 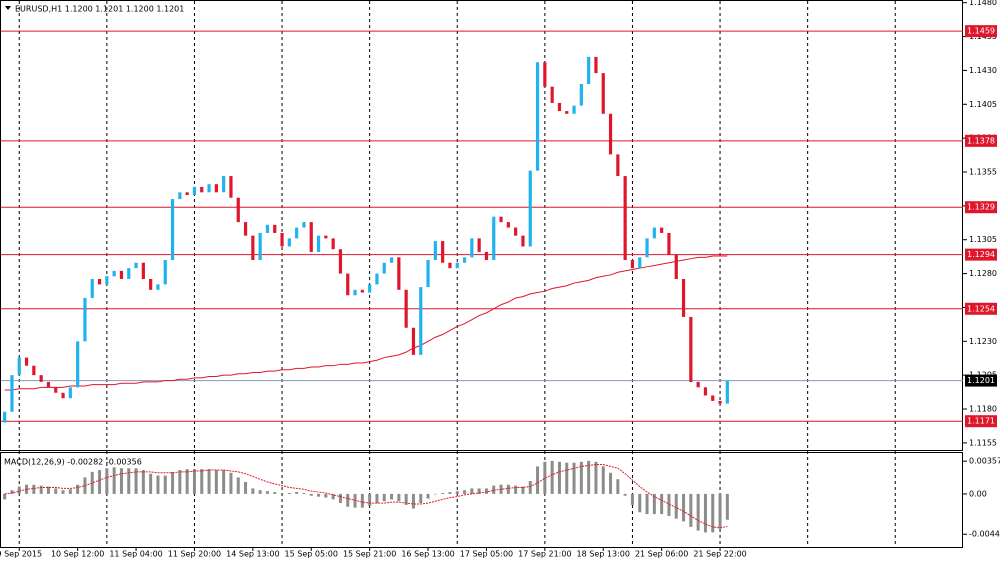 I want to click on level-label: 1.1378, so click(x=981, y=140).